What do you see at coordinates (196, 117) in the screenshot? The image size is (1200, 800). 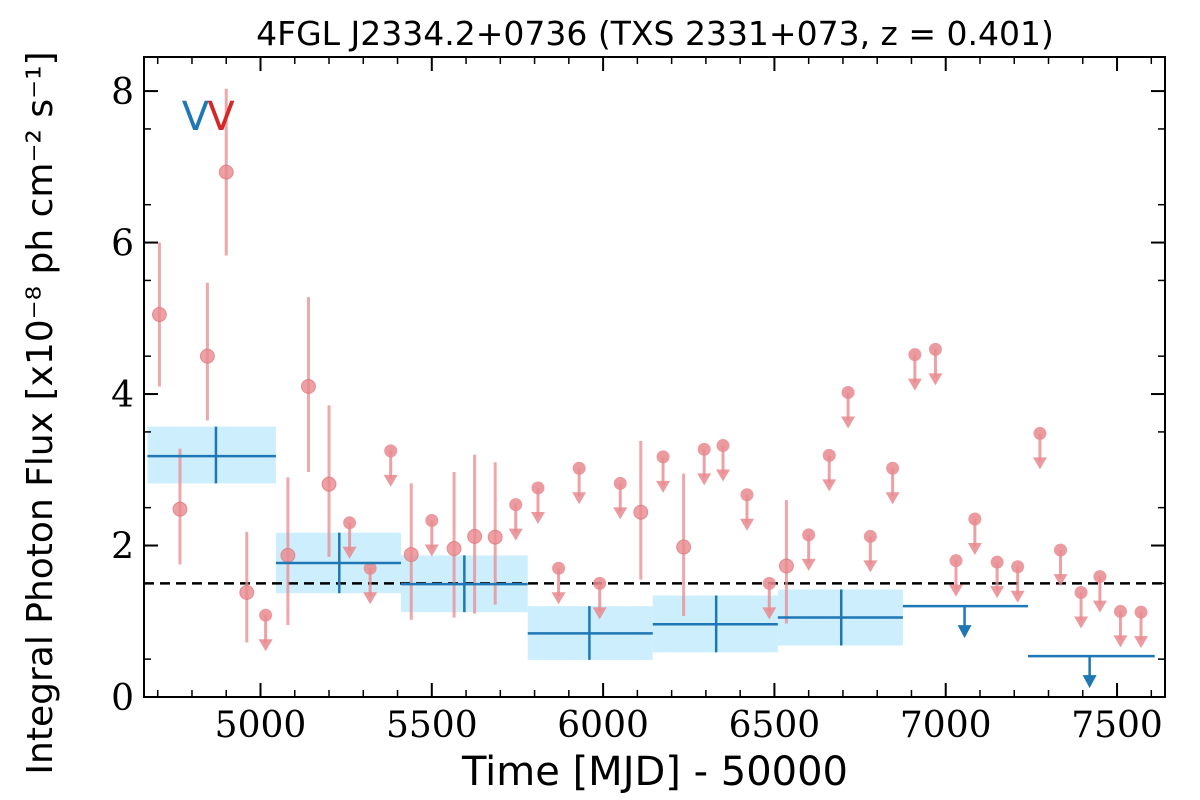 I see `event-marker-0: V` at bounding box center [196, 117].